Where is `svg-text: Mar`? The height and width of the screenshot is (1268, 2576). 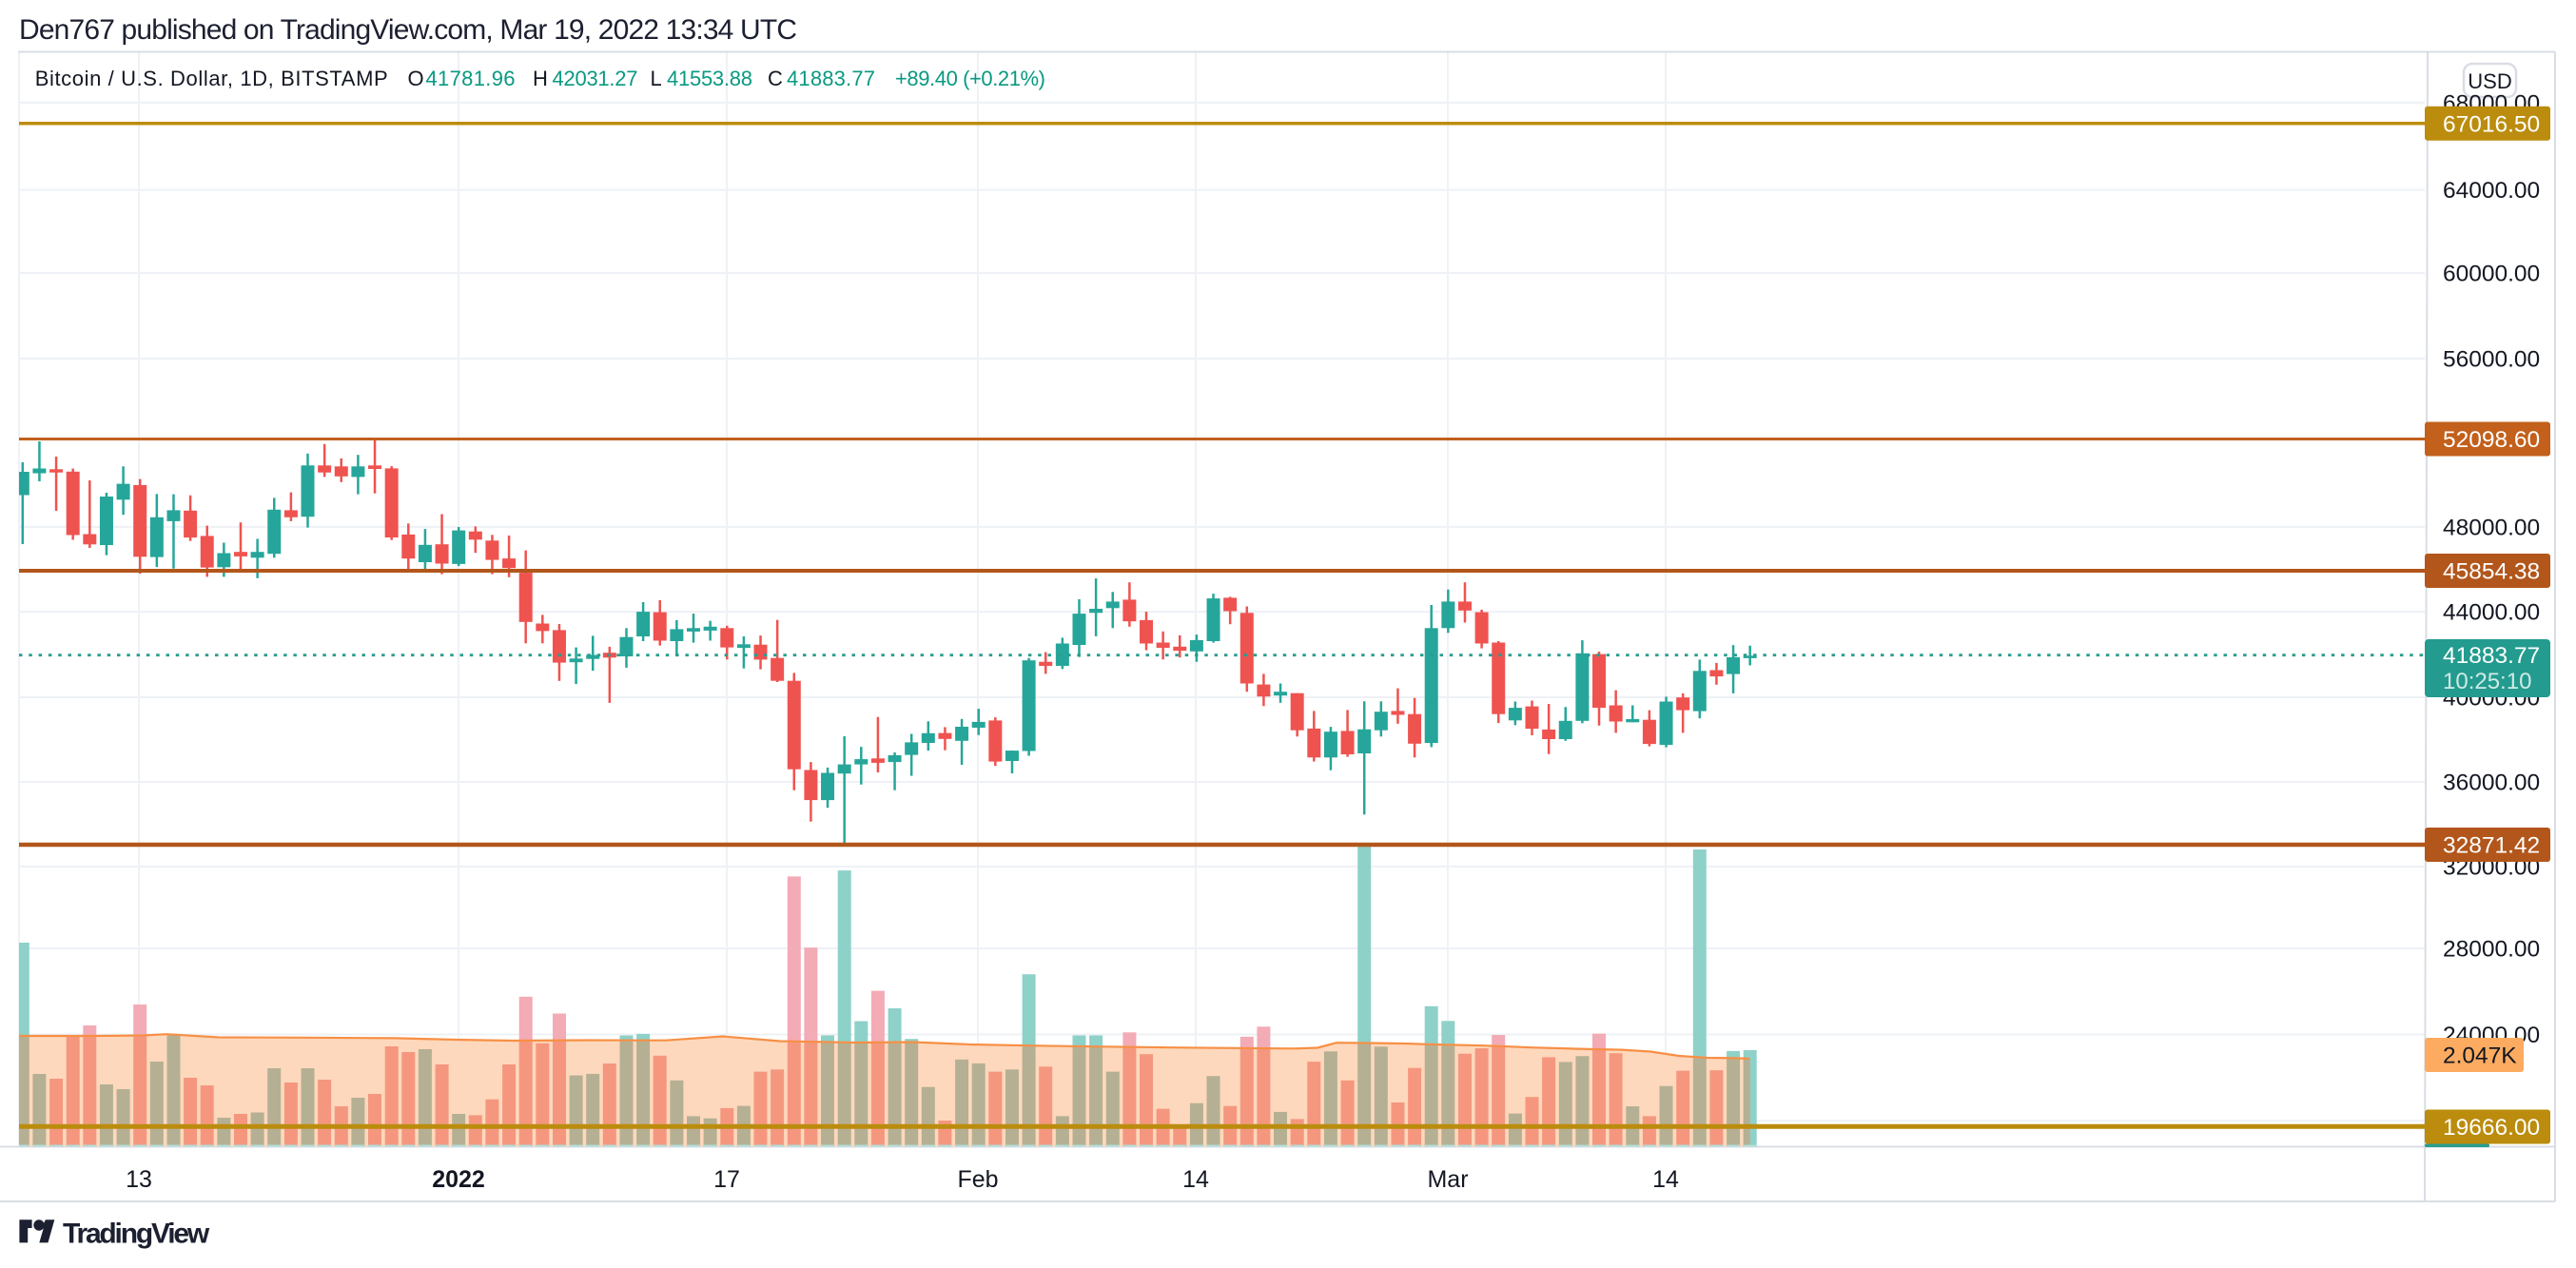
svg-text: Mar is located at coordinates (1448, 1179).